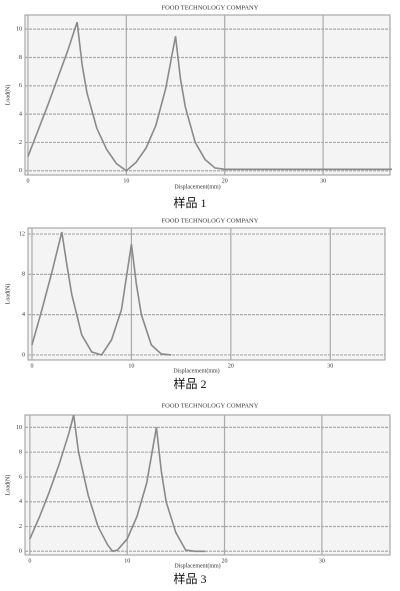 This screenshot has width=400, height=591. What do you see at coordinates (22, 234) in the screenshot?
I see `y-tick-label: 12` at bounding box center [22, 234].